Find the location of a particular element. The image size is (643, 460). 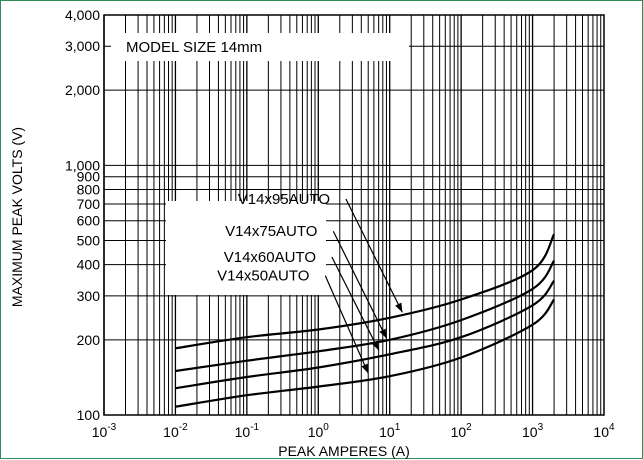

y-tick-label: 500 is located at coordinates (89, 240).